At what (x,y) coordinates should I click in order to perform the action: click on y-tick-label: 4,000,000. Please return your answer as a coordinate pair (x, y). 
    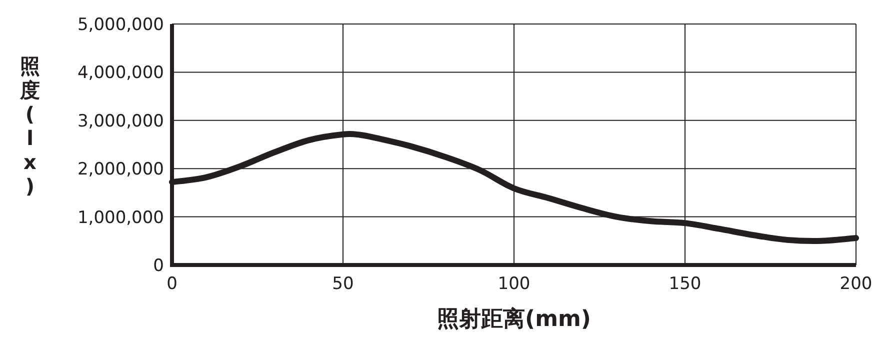
    Looking at the image, I should click on (120, 73).